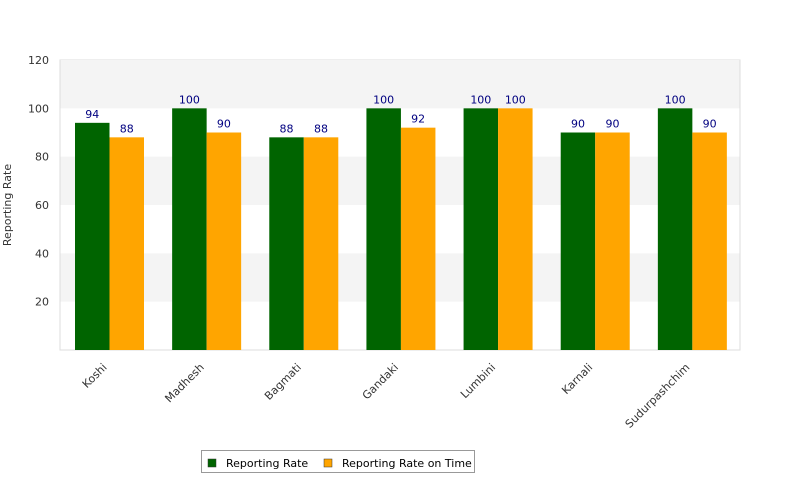  What do you see at coordinates (478, 381) in the screenshot?
I see `x-category-label: Lumbini` at bounding box center [478, 381].